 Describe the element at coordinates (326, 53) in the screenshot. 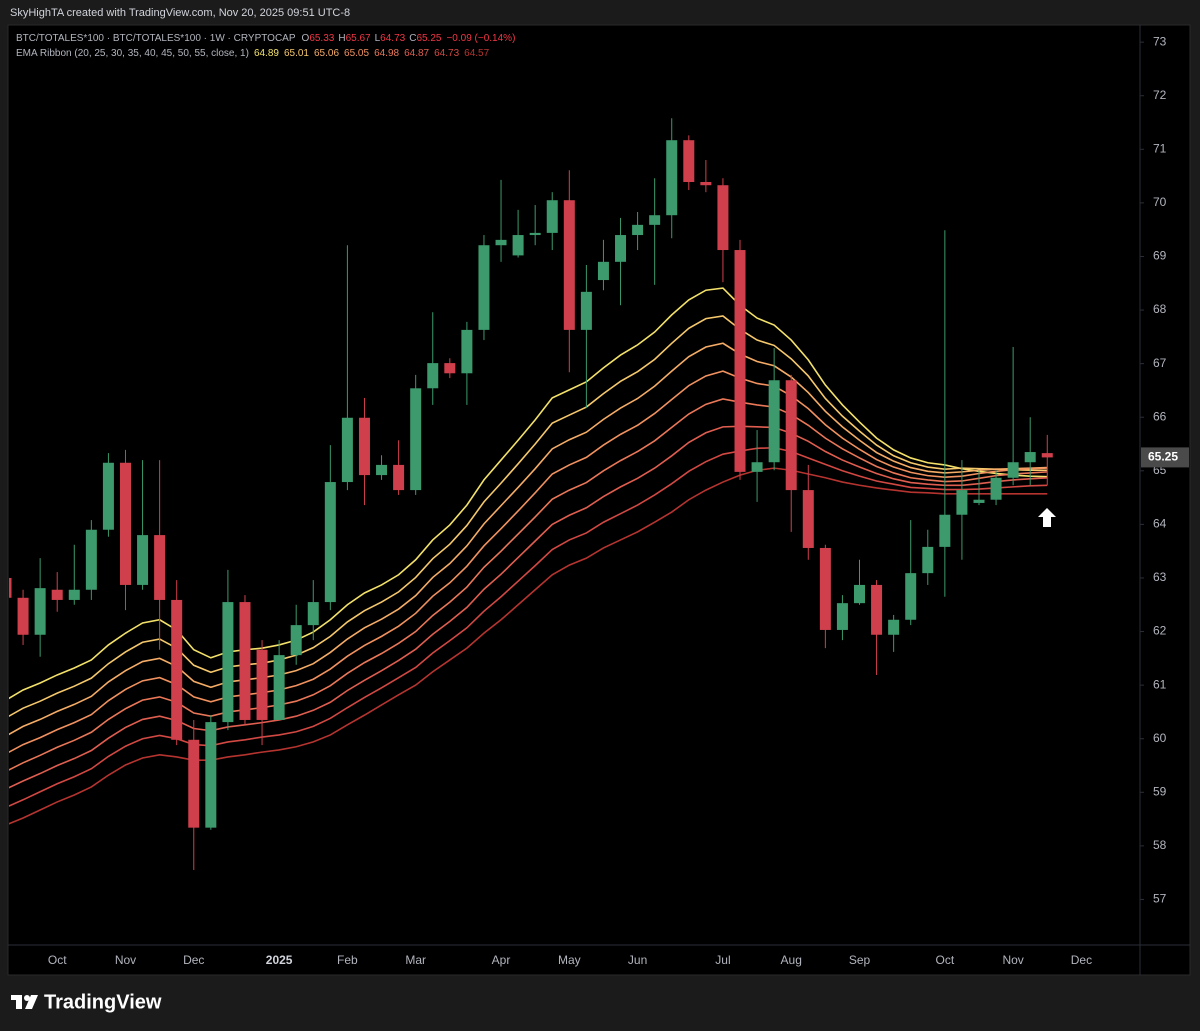

I see `ribbon-value: 65.06` at that location.